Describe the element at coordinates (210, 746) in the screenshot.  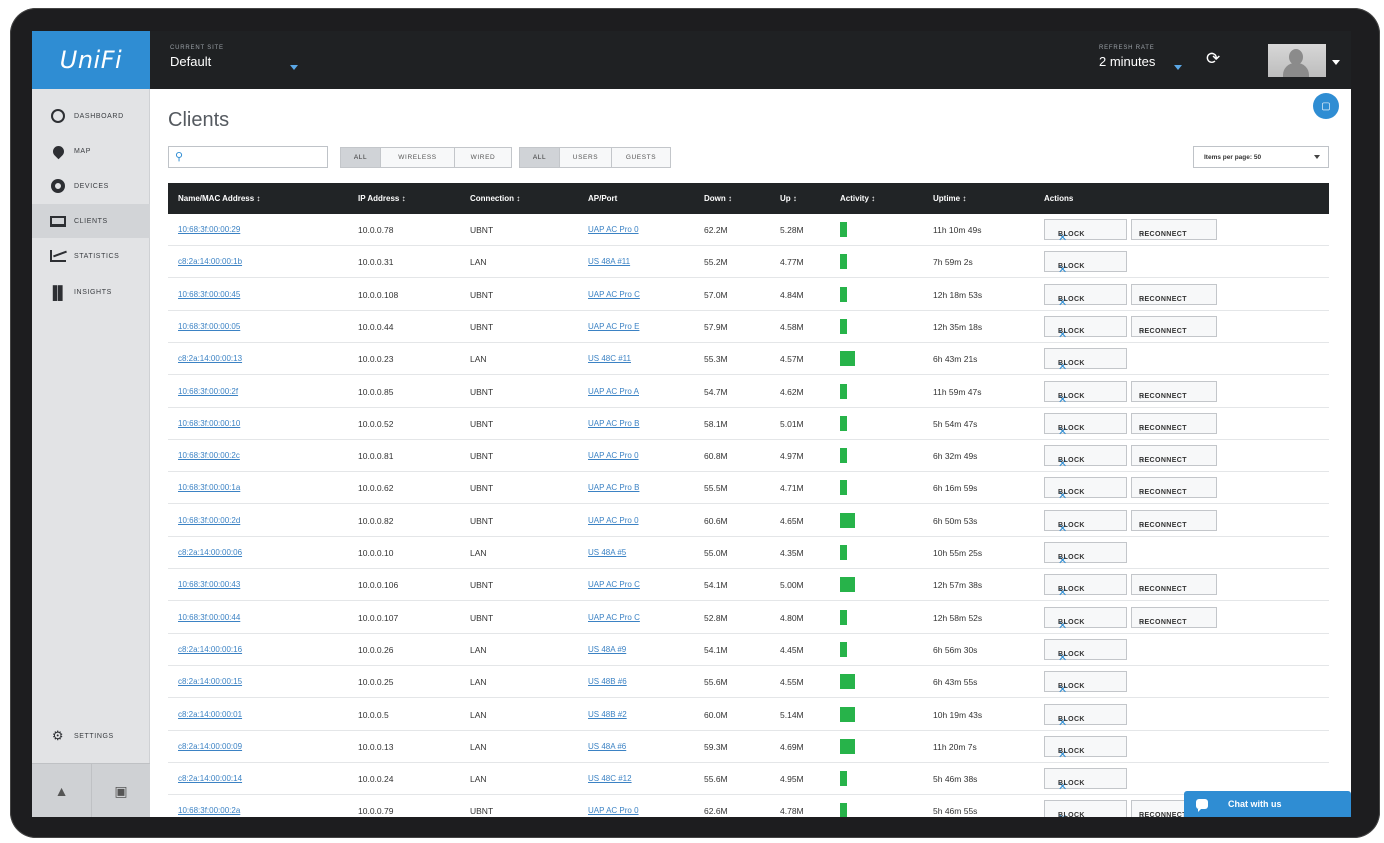
I see `client-mac-link: c8:2a:14:00:00:09` at that location.